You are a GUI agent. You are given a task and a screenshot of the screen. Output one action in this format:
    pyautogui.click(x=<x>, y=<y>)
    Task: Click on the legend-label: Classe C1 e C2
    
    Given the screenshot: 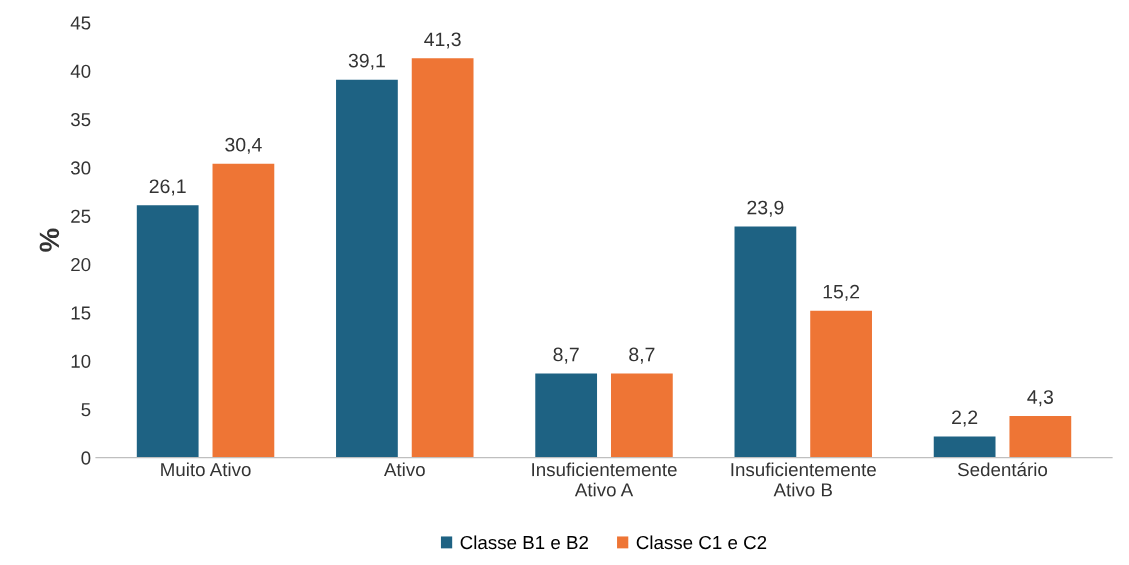 What is the action you would take?
    pyautogui.click(x=701, y=542)
    